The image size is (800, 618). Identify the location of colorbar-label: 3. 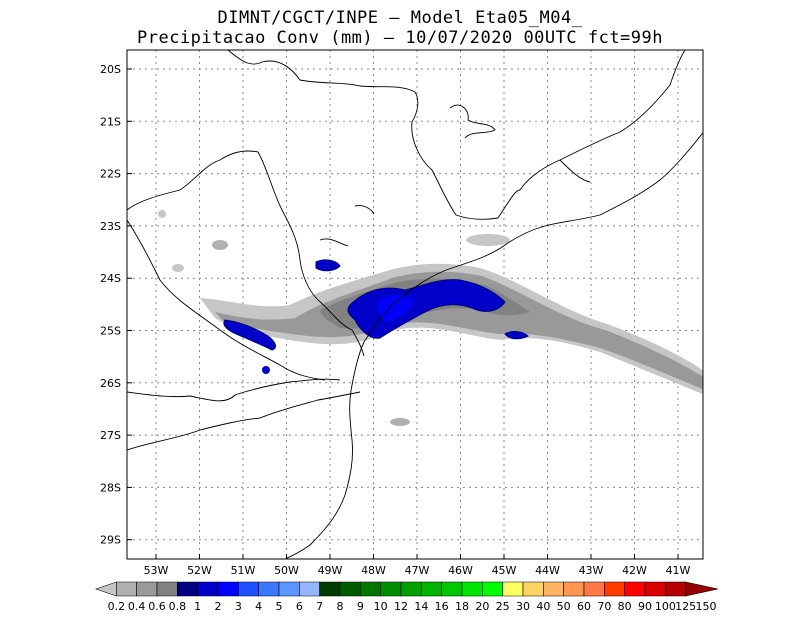
(238, 606).